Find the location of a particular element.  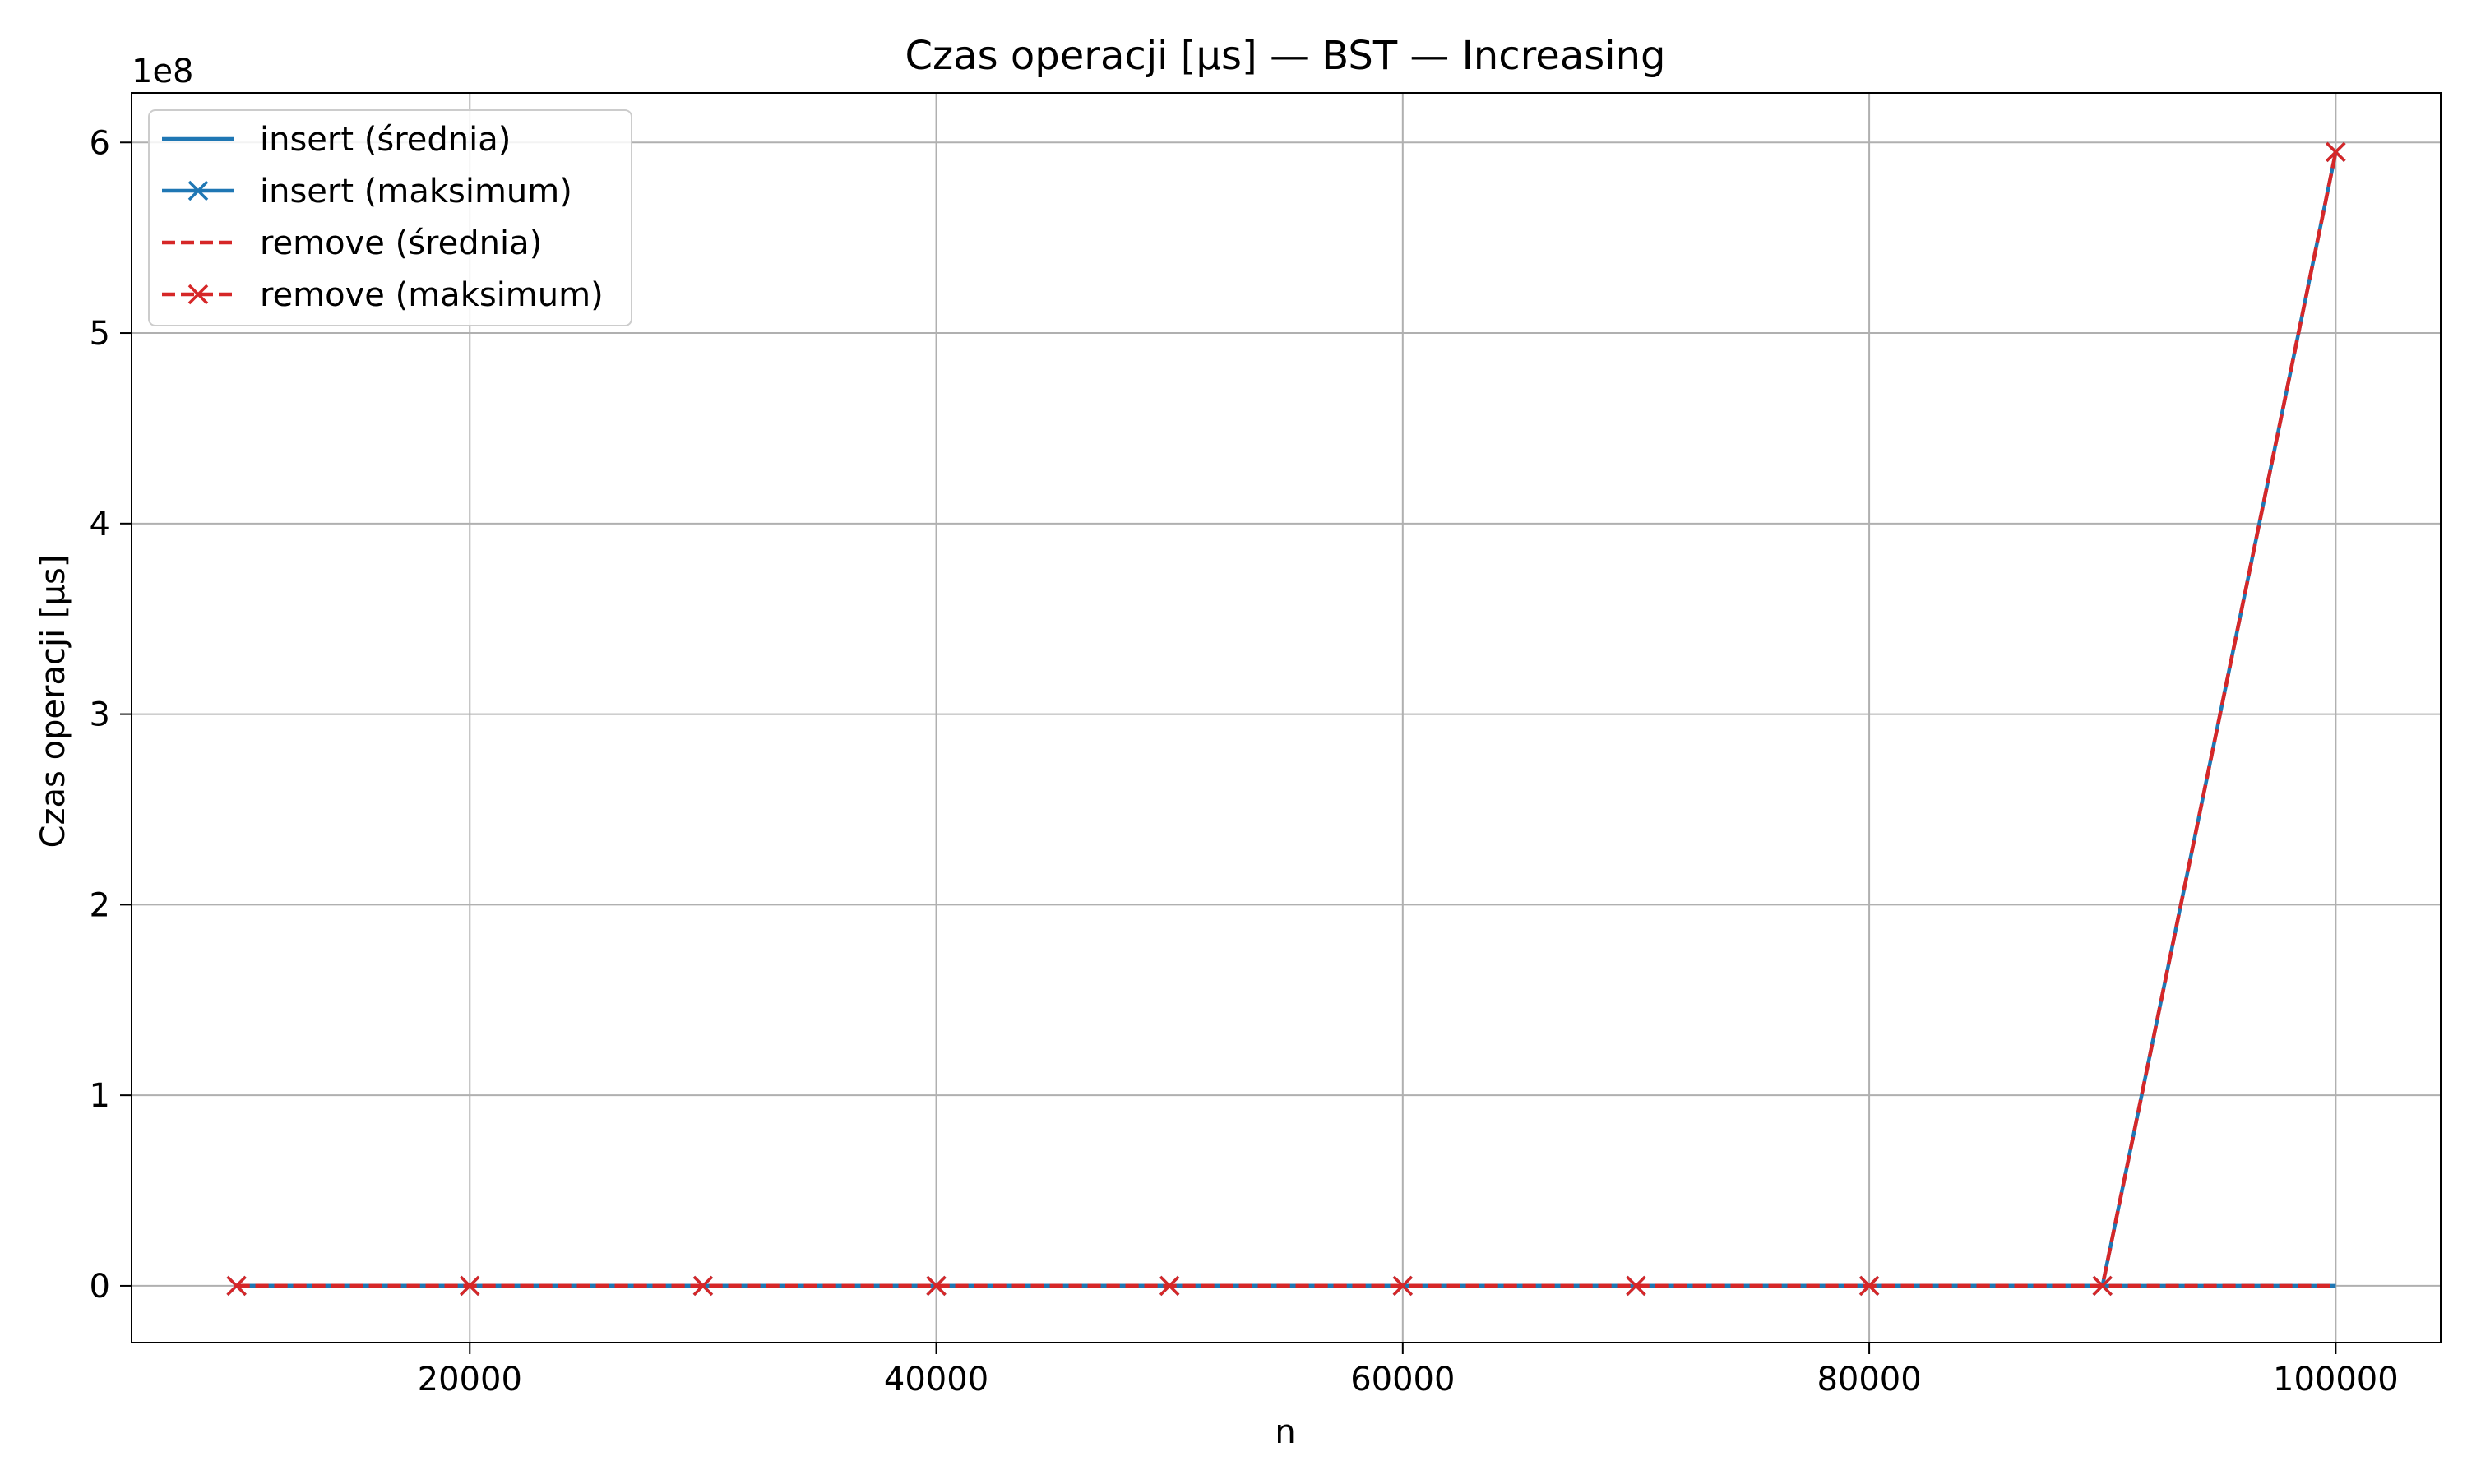

legend-item: insert (maksimum) is located at coordinates (367, 192).